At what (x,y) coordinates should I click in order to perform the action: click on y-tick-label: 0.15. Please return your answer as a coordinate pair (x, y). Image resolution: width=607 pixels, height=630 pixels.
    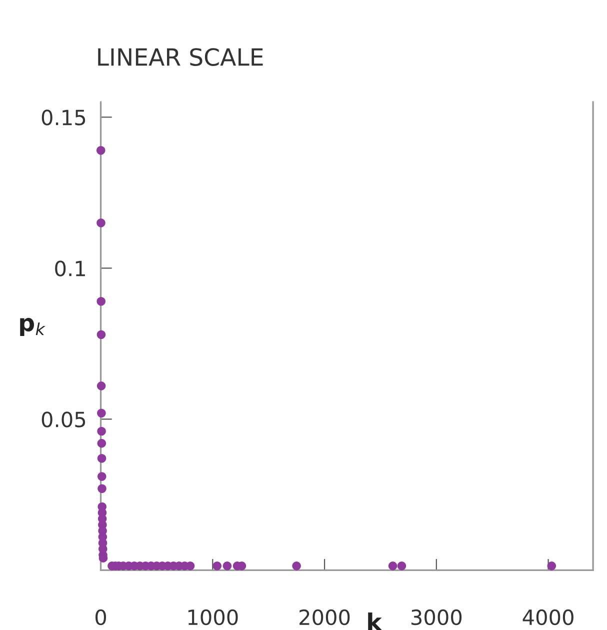
    Looking at the image, I should click on (64, 118).